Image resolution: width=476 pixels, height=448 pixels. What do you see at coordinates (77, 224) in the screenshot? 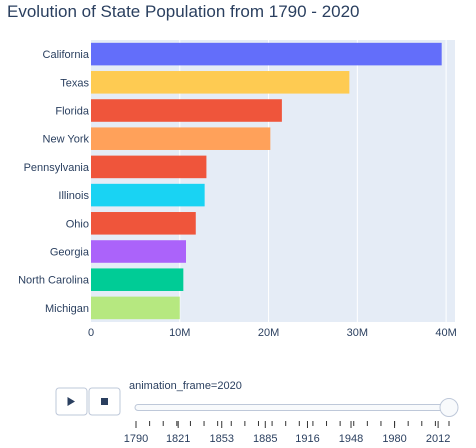
I see `y-tick-label: Ohio` at bounding box center [77, 224].